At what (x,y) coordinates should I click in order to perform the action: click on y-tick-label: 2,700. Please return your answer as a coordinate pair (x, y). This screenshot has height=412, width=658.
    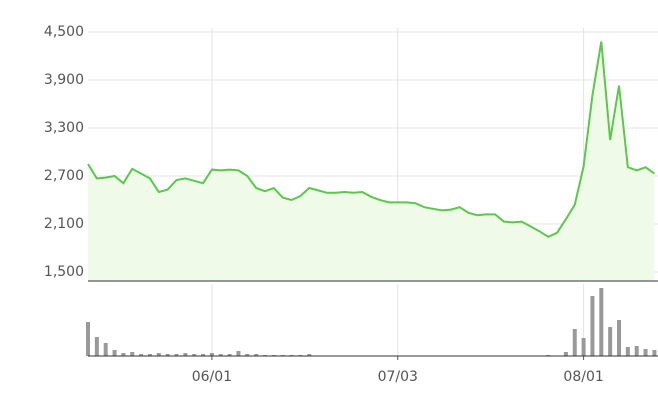
    Looking at the image, I should click on (64, 176).